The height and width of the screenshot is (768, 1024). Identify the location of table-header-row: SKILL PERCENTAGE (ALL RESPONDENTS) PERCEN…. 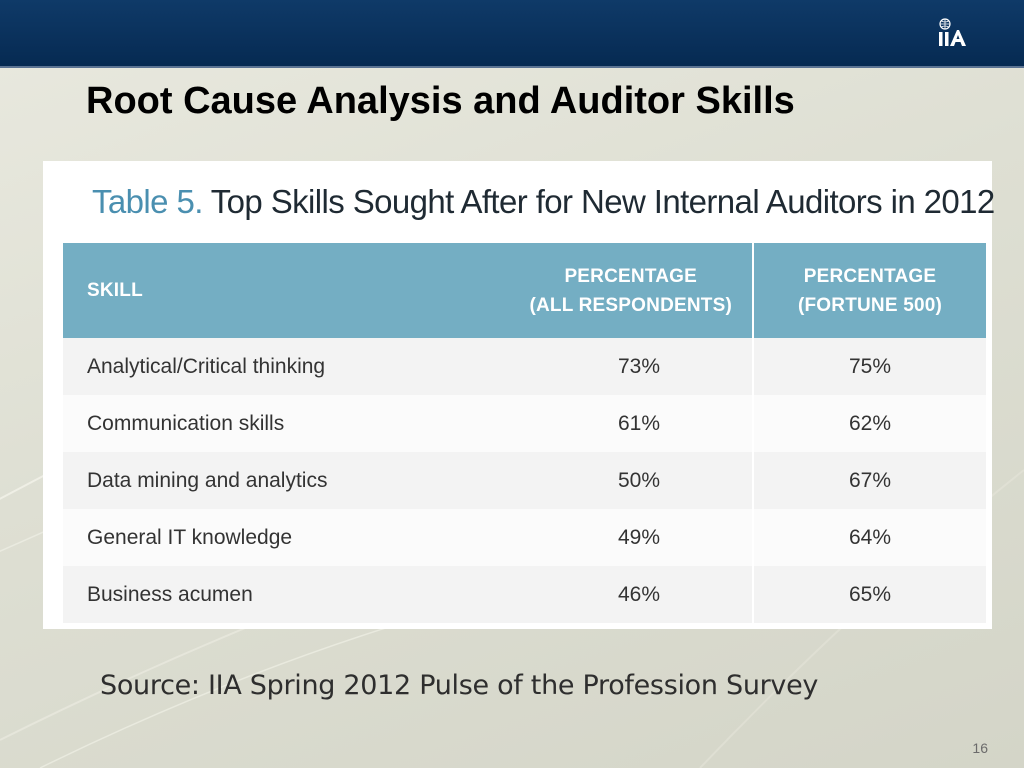
(524, 290).